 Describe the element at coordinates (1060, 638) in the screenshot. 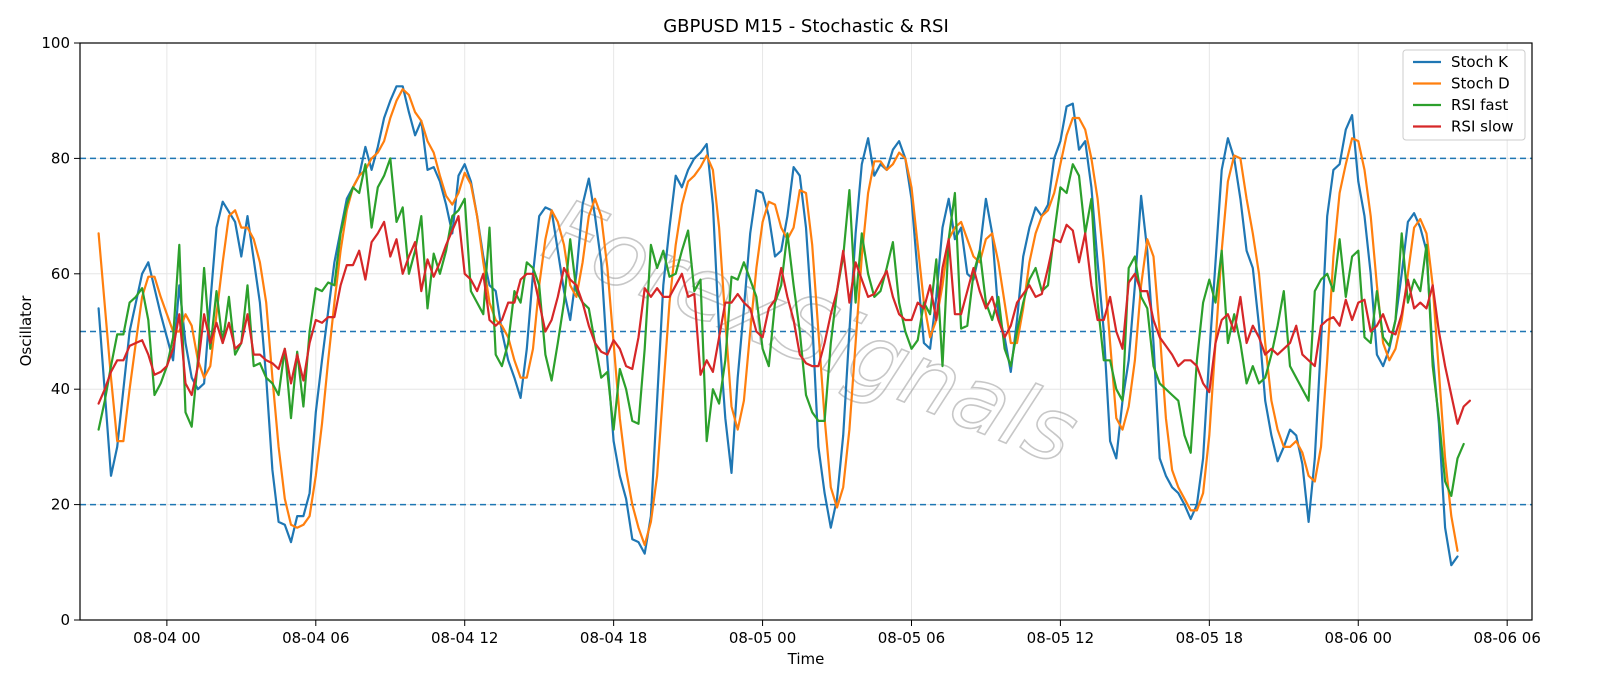

I see `x-tick-label: 08-05 12` at that location.